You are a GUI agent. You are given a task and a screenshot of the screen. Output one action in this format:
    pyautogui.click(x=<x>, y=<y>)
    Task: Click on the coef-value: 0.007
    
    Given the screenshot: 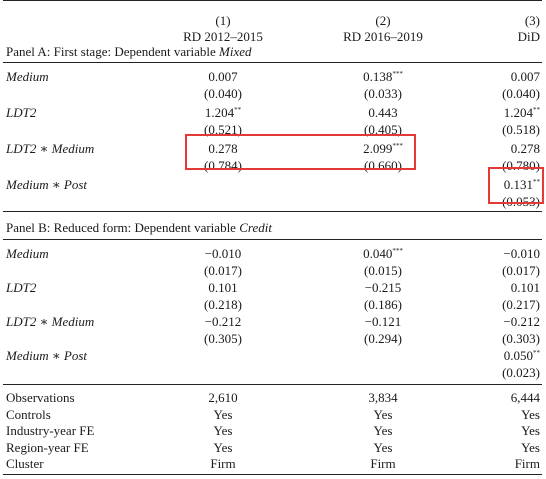 What is the action you would take?
    pyautogui.click(x=223, y=76)
    